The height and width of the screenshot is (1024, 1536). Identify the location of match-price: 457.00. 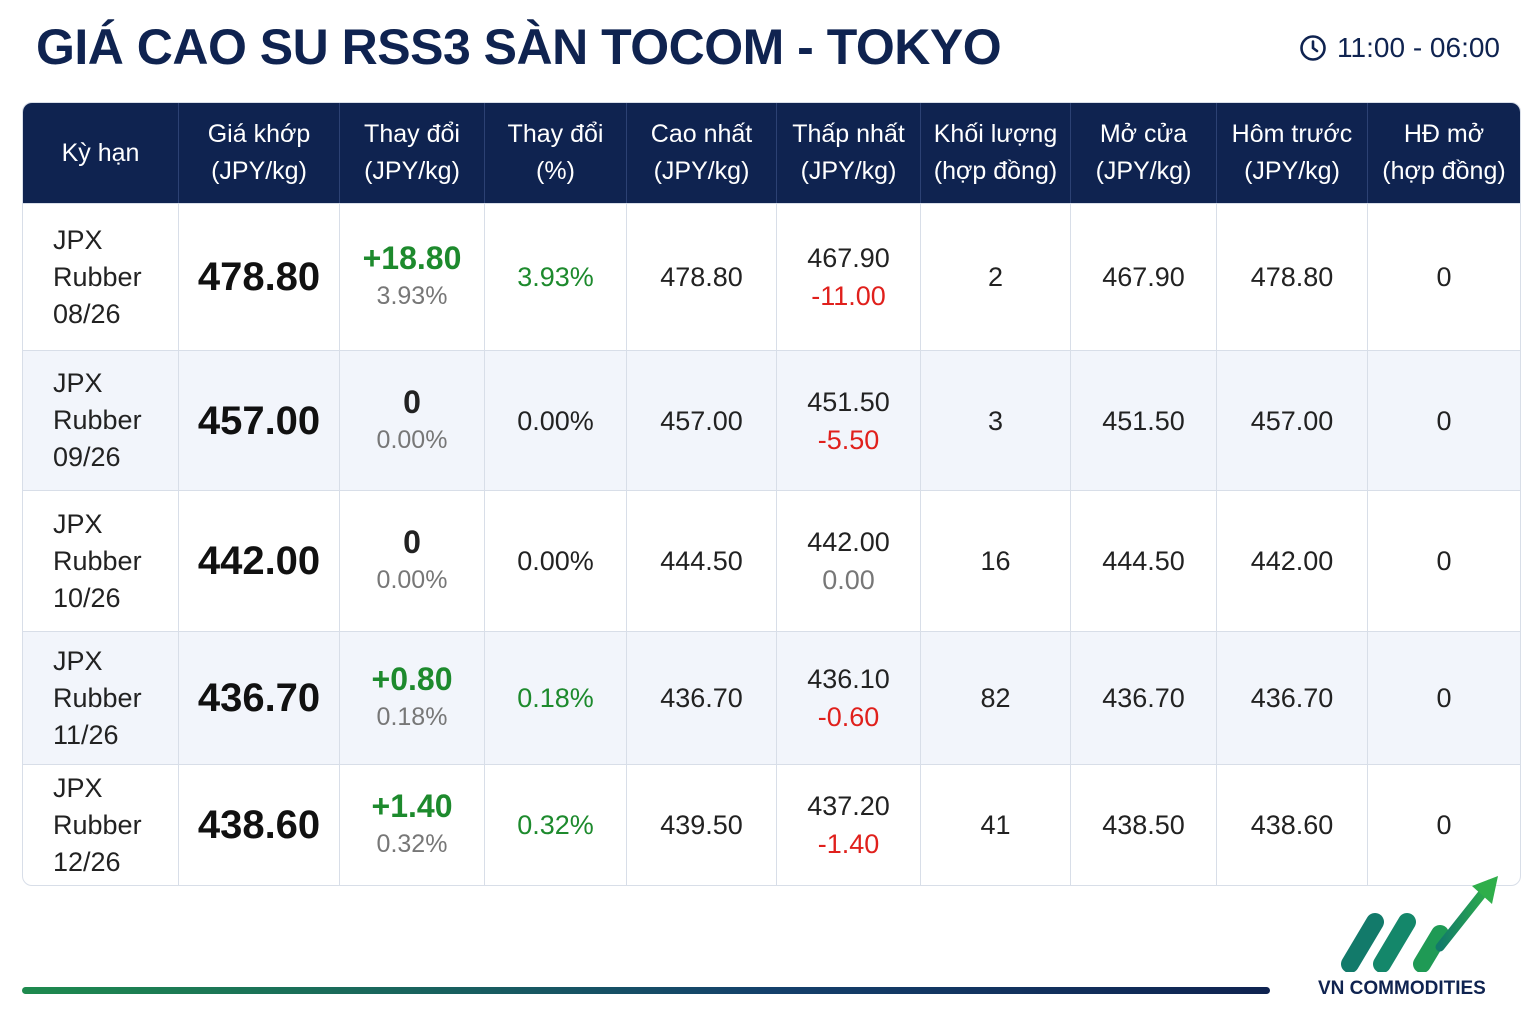
(259, 420).